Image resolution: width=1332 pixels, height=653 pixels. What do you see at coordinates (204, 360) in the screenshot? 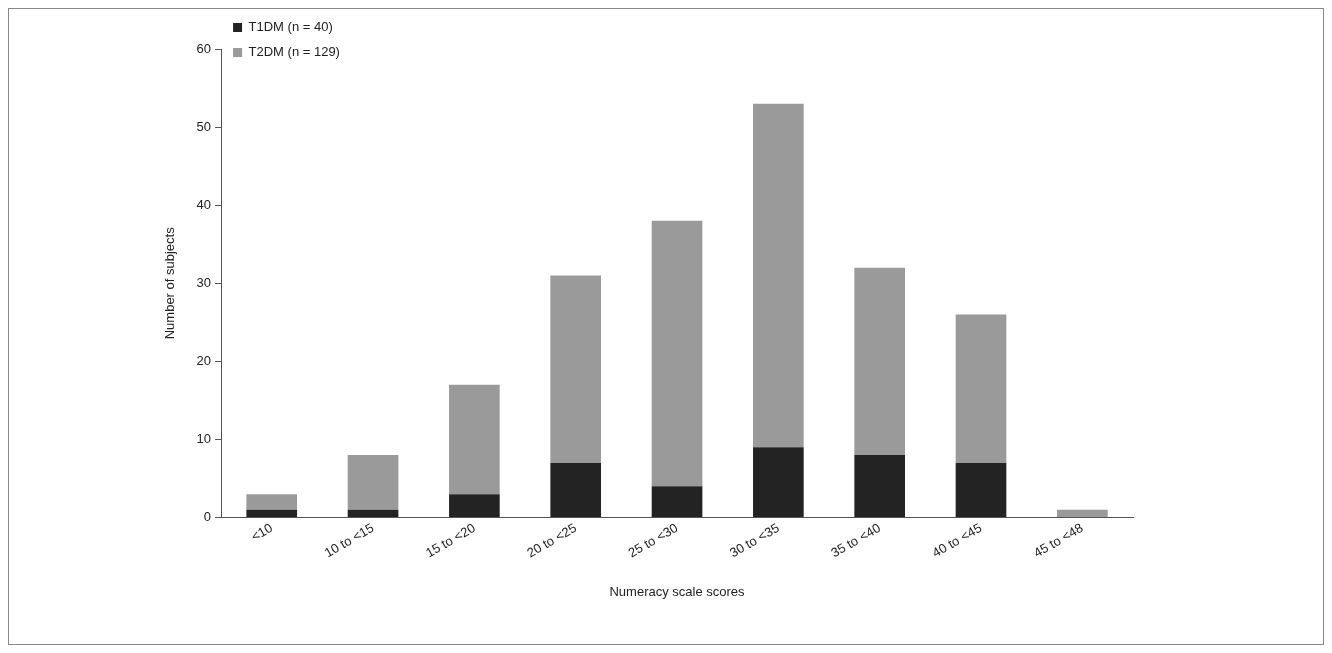
I see `y-tick-label: 20` at bounding box center [204, 360].